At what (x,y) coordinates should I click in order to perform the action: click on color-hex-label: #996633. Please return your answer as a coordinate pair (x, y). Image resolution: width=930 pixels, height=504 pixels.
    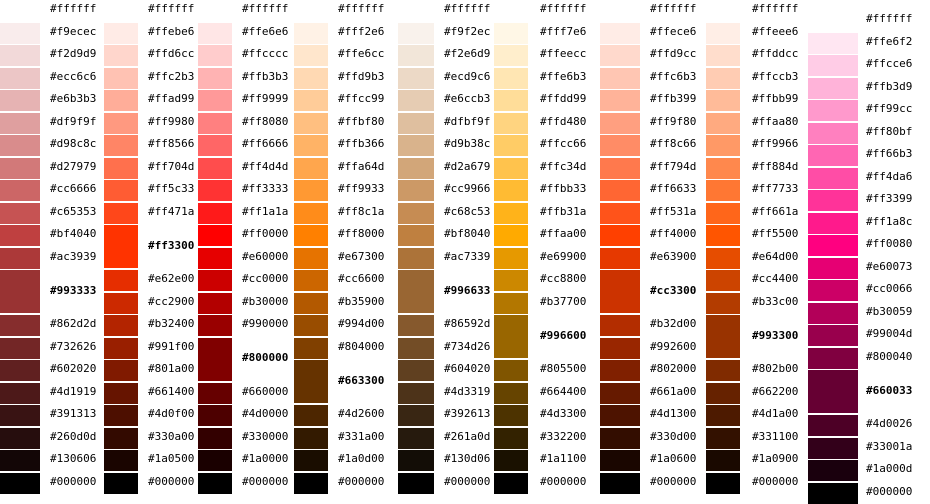
    Looking at the image, I should click on (467, 290).